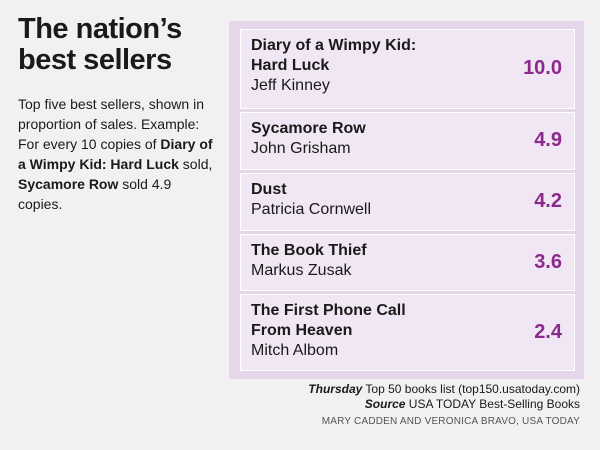  What do you see at coordinates (269, 189) in the screenshot?
I see `book-title-line: Dust` at bounding box center [269, 189].